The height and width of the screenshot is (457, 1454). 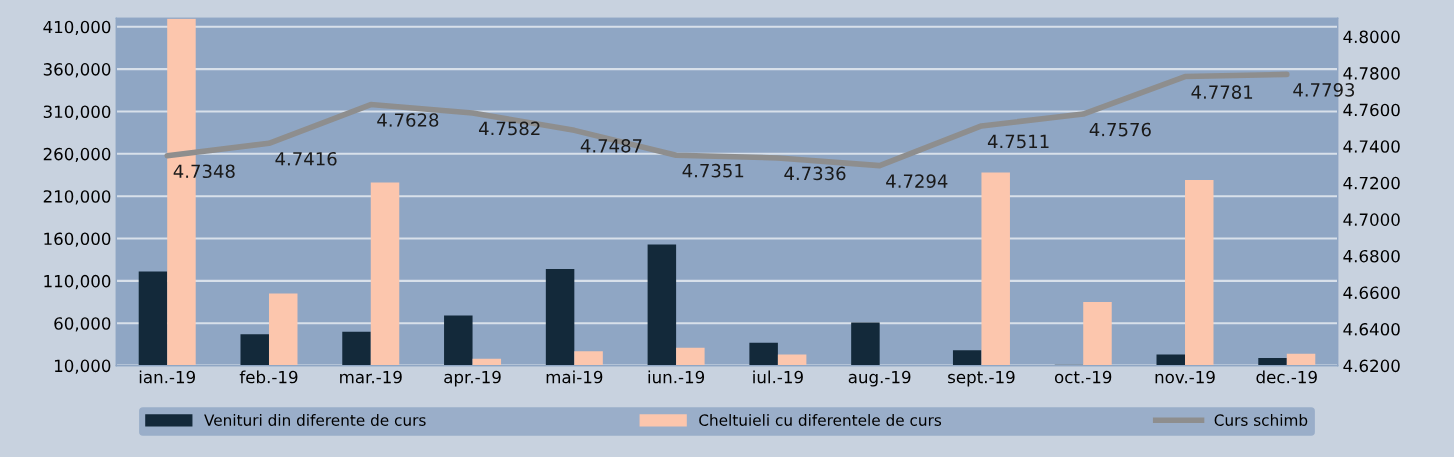 I want to click on y2-tick-label: 4.6600, so click(x=1371, y=293).